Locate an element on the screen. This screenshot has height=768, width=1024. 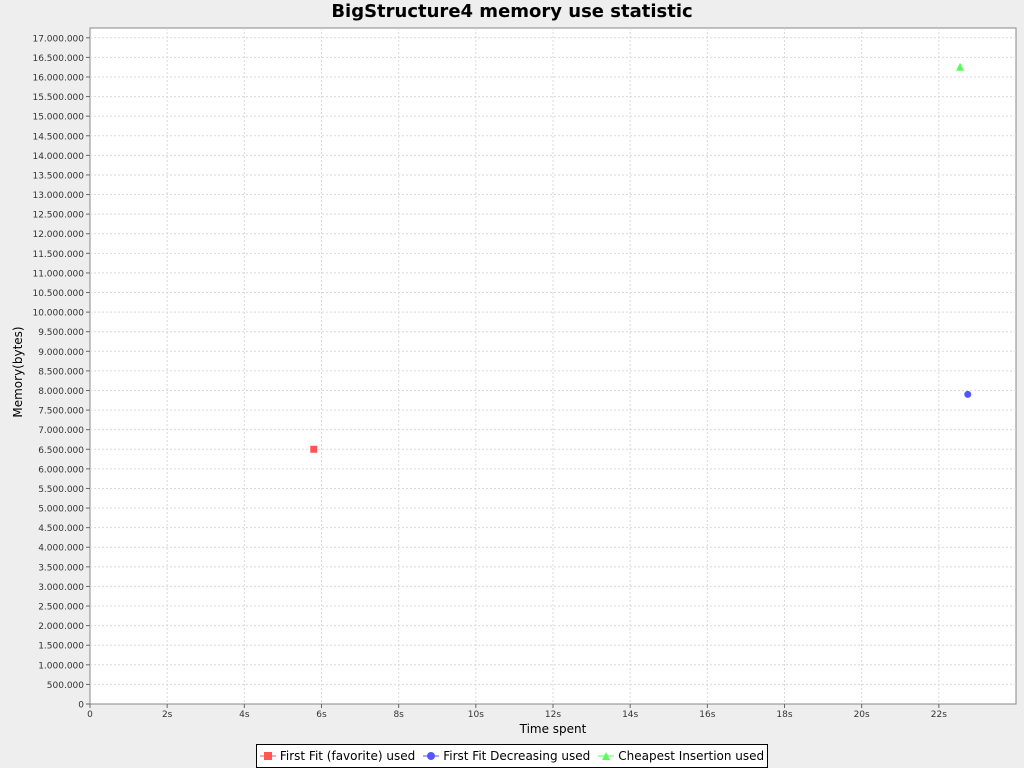
y-tick-label: 13.500.000 is located at coordinates (58, 176).